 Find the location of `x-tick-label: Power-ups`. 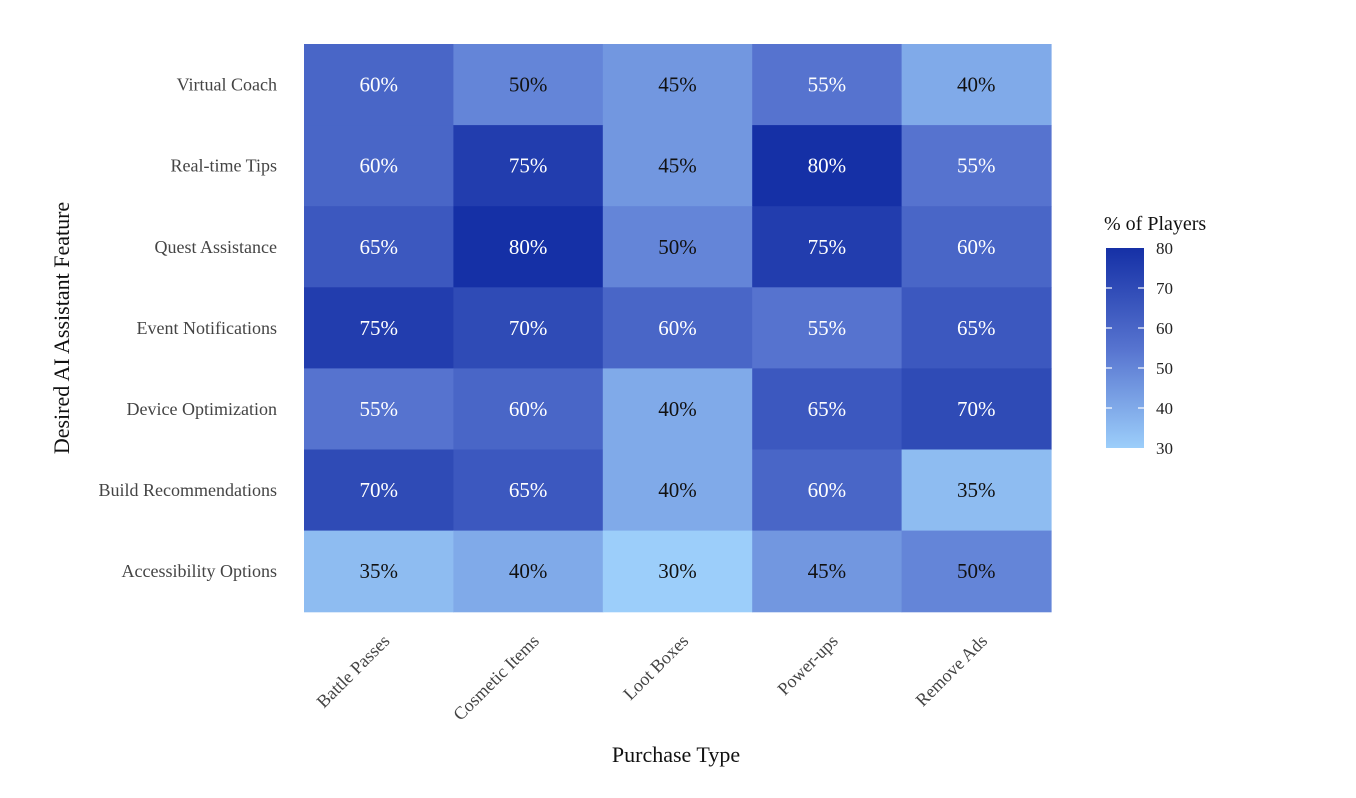

x-tick-label: Power-ups is located at coordinates (807, 665).